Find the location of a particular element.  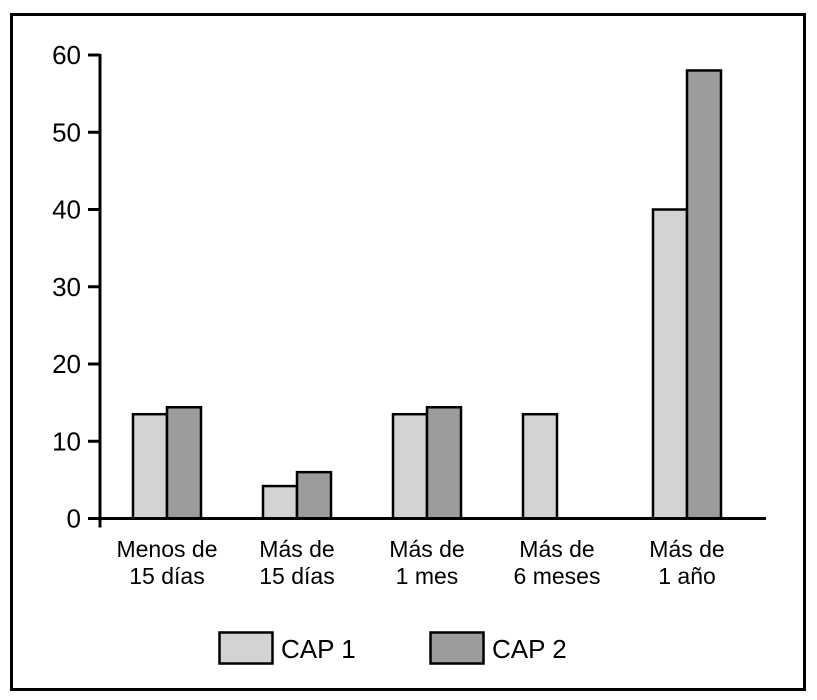

y-axis-tick-label: 10 is located at coordinates (66, 441).